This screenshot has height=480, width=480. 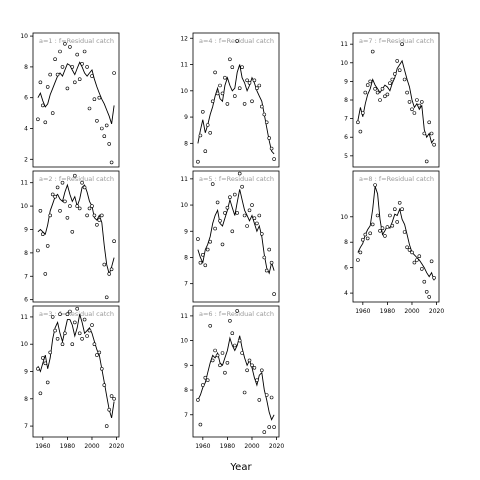 What do you see at coordinates (76, 41) in the screenshot?
I see `panel-label: a=1 : f=Residual catch` at bounding box center [76, 41].